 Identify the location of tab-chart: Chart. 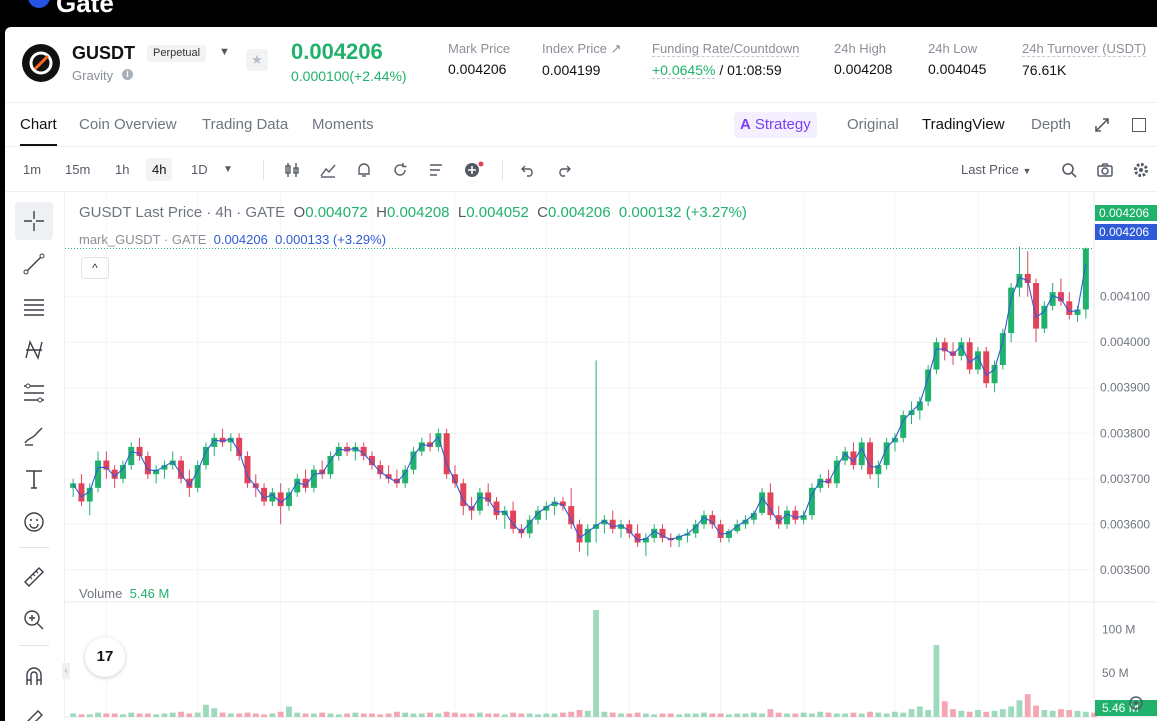
(38, 131).